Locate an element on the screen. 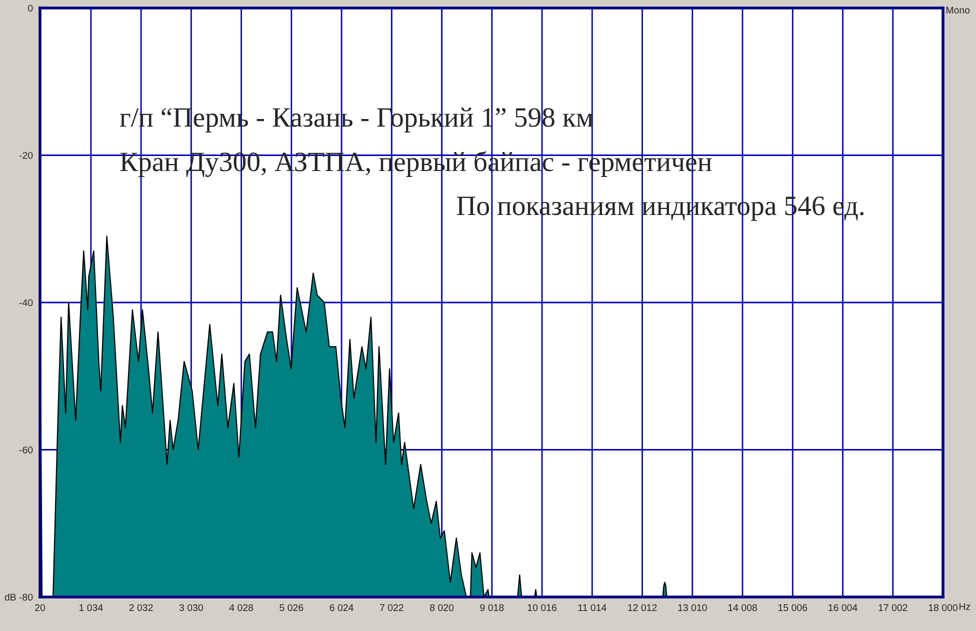  x-tick-label: 2 032 is located at coordinates (141, 608).